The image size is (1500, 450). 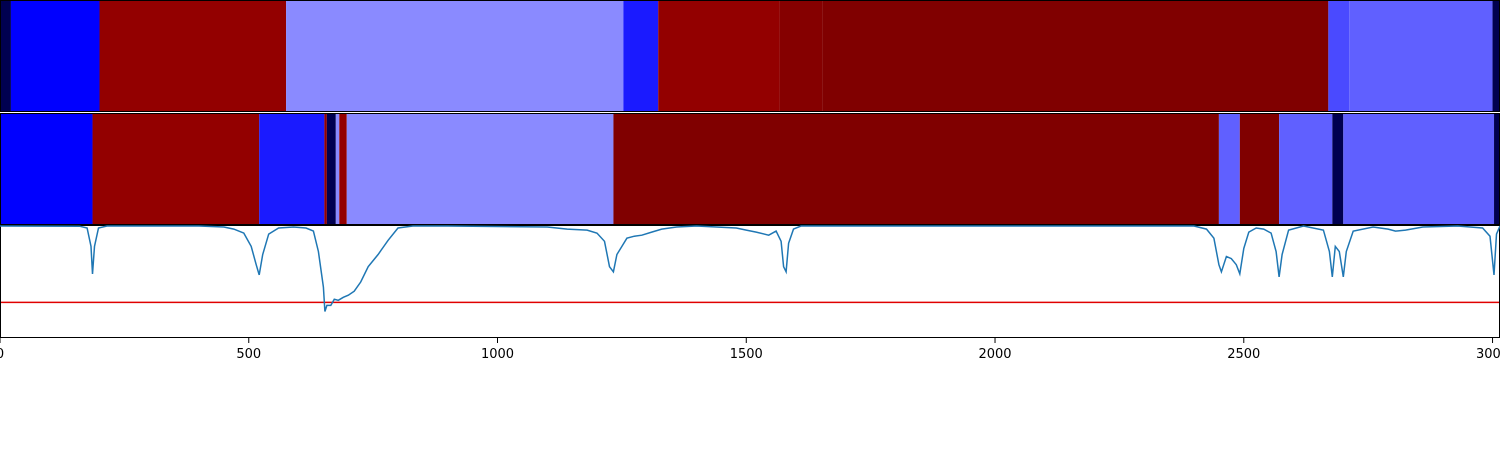 What do you see at coordinates (2, 354) in the screenshot?
I see `x-tick-label: 0` at bounding box center [2, 354].